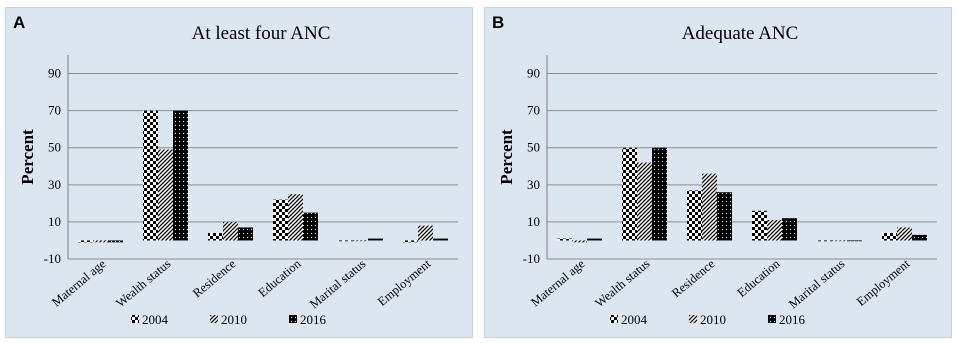 The width and height of the screenshot is (957, 343). I want to click on chart-title: Adequate ANC, so click(740, 33).